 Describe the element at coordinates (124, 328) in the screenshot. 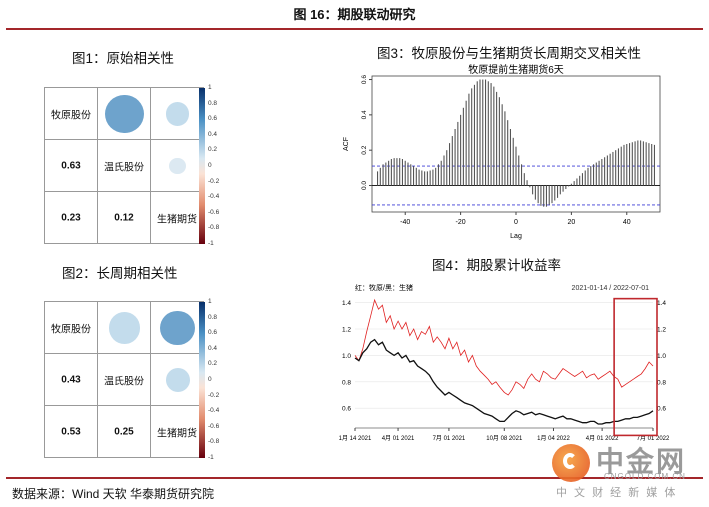

I see `matrix-cell-r0-c1` at that location.